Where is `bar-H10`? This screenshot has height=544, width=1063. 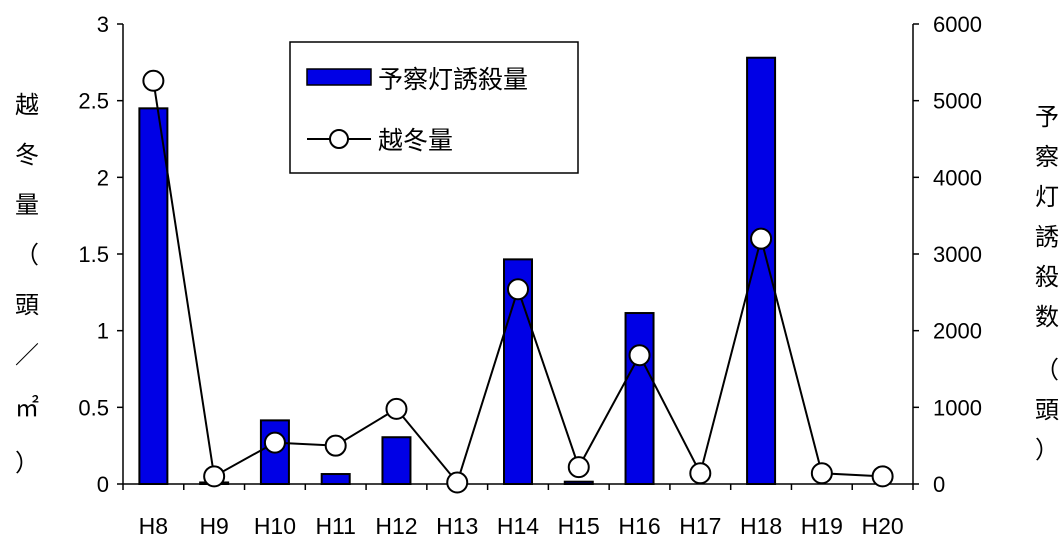
bar-H10 is located at coordinates (274, 452).